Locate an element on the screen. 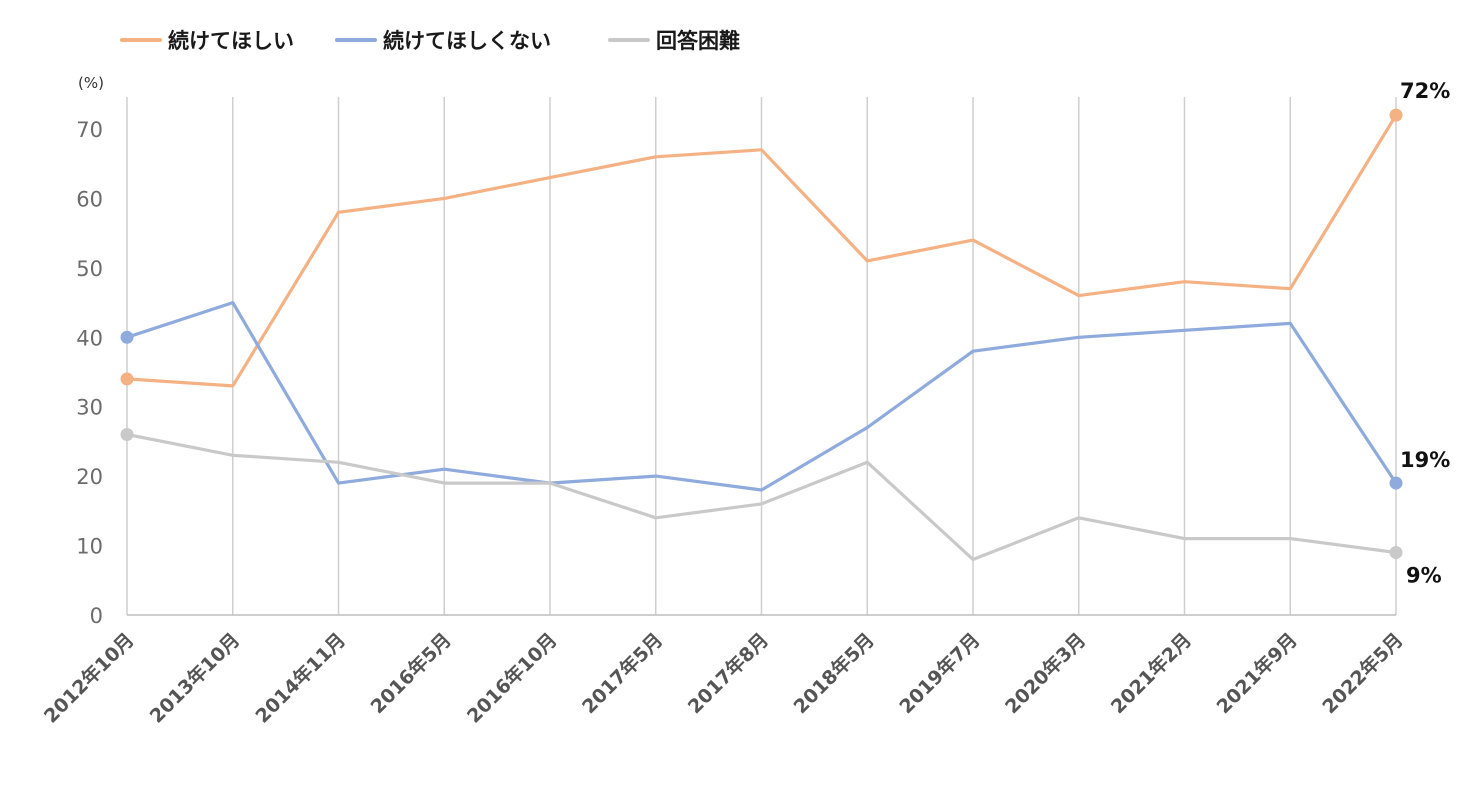  x-tick-label: 2019年7月 is located at coordinates (940, 673).